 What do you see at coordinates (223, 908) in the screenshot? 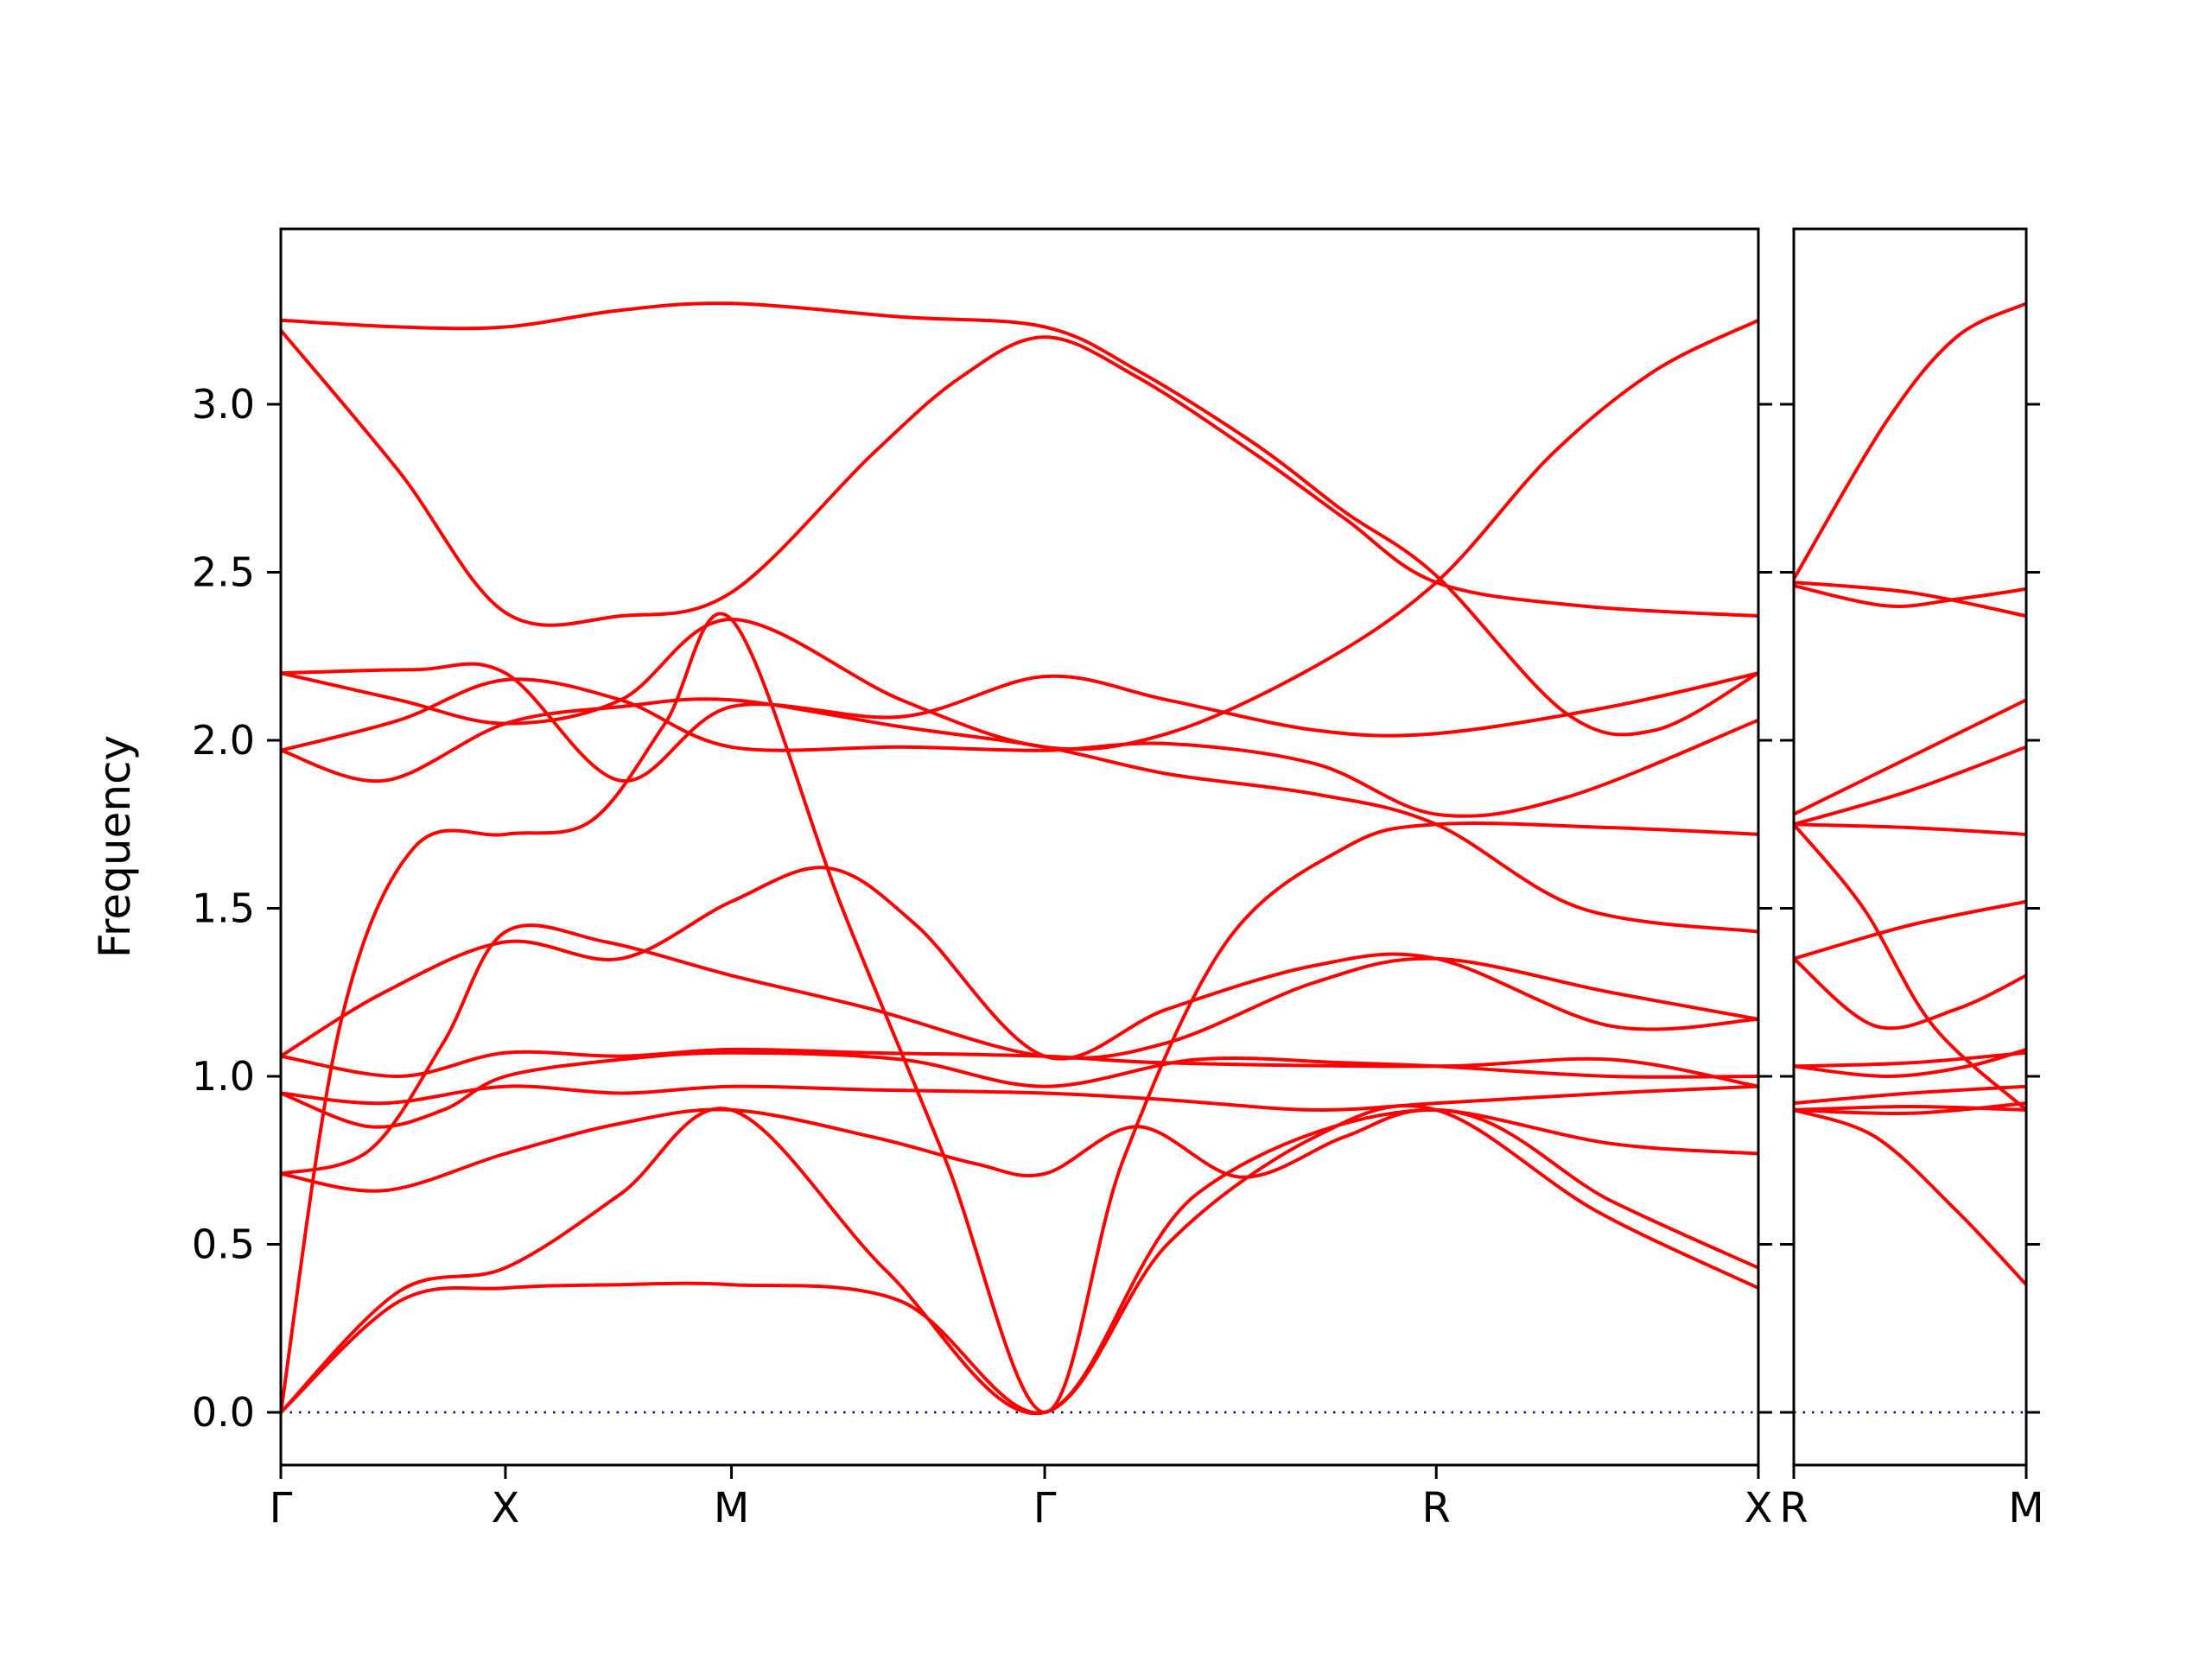
I see `y-tick-label: 1.5` at bounding box center [223, 908].